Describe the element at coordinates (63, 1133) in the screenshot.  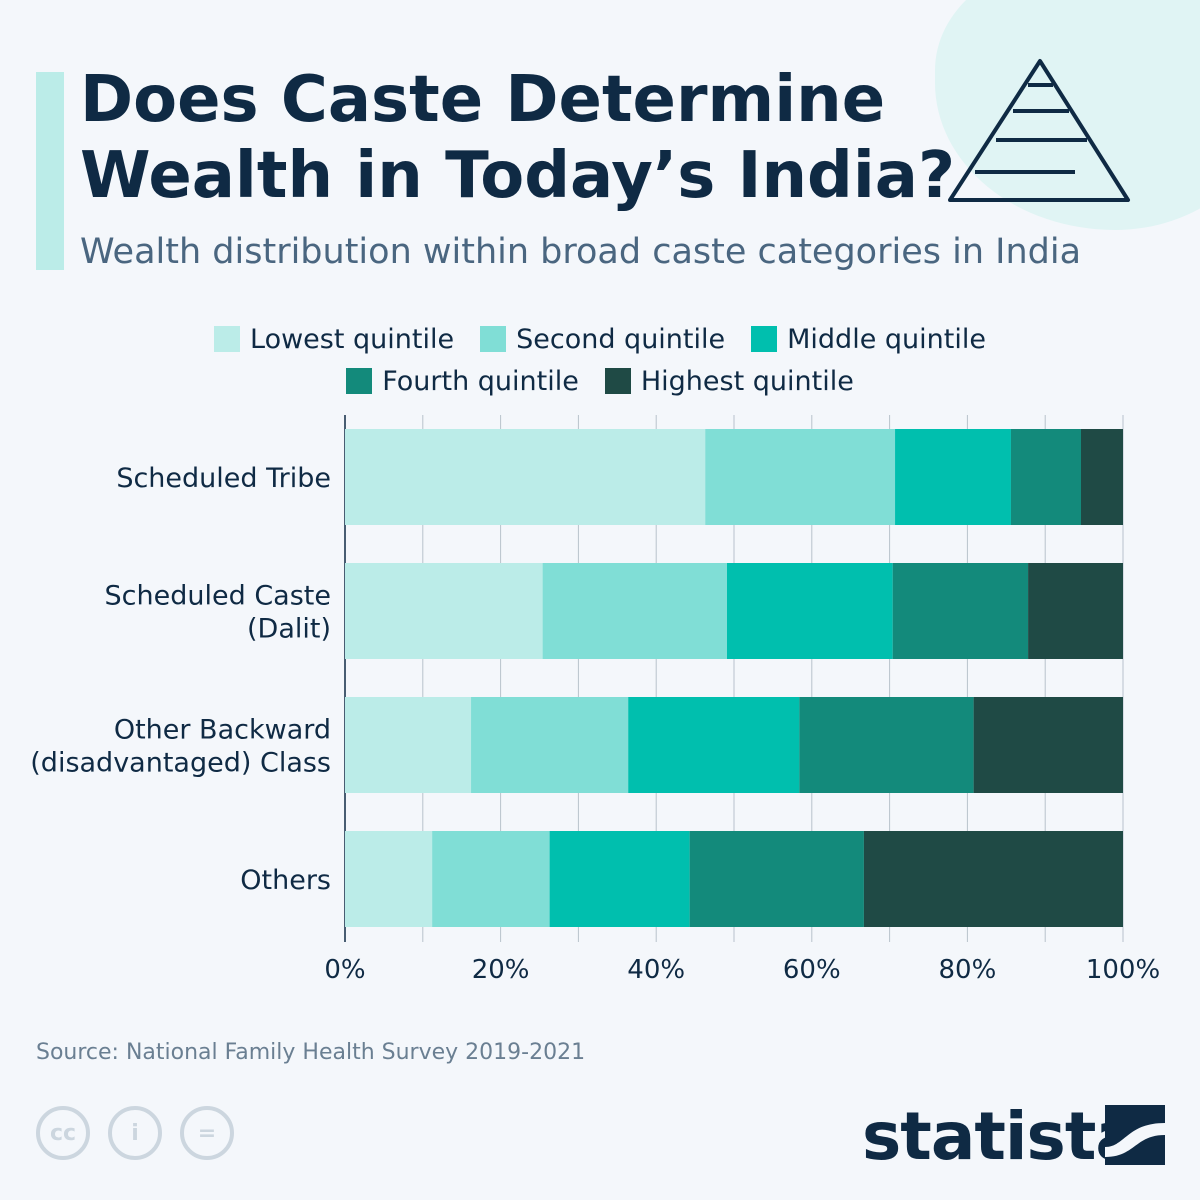
I see `cc-icon: cc` at that location.